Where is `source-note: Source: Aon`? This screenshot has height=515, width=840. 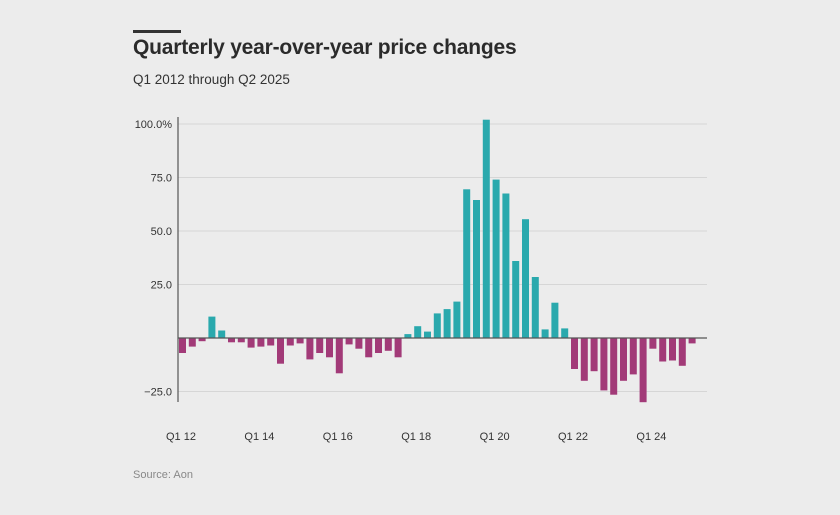
source-note: Source: Aon is located at coordinates (163, 475).